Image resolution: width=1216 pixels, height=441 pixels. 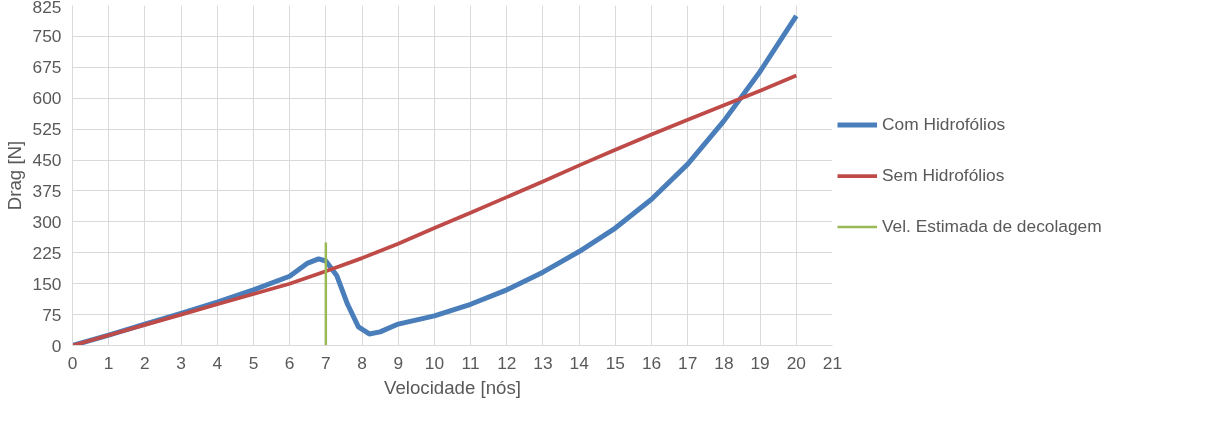 I want to click on x-tick-label: 10, so click(x=434, y=362).